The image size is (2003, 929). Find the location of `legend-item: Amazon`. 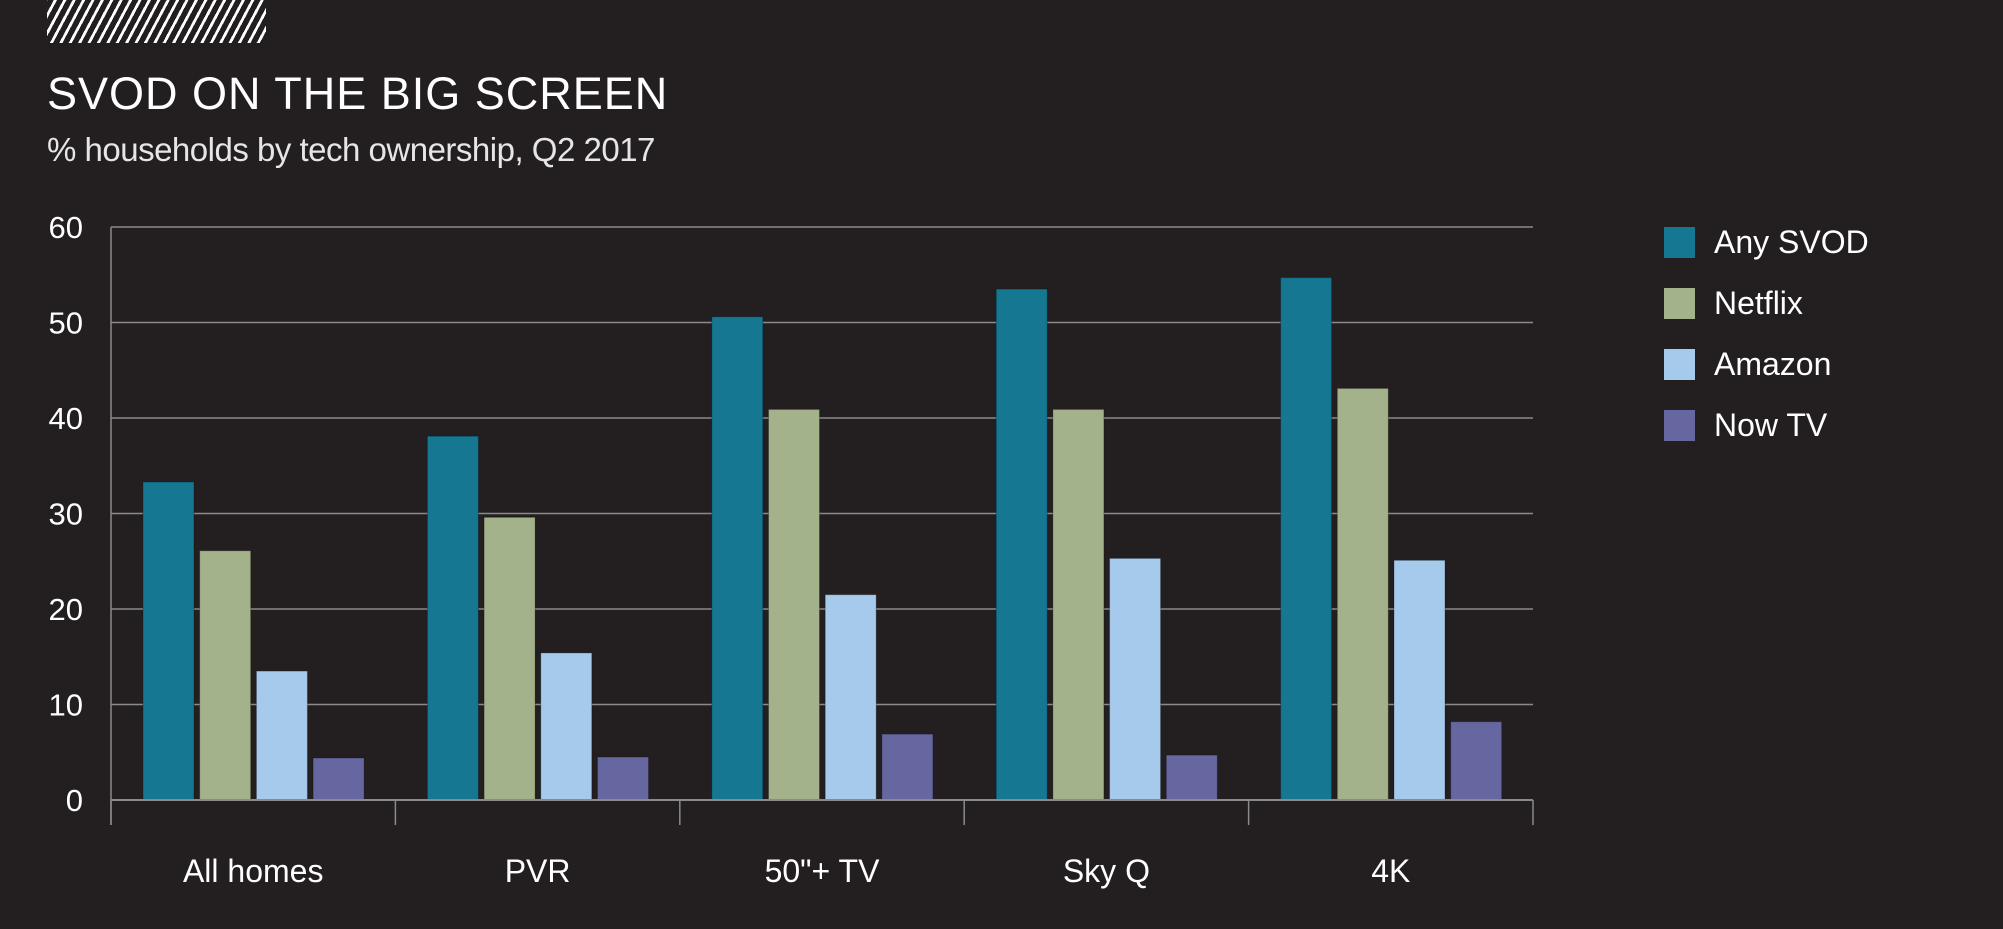

legend-item: Amazon is located at coordinates (1766, 364).